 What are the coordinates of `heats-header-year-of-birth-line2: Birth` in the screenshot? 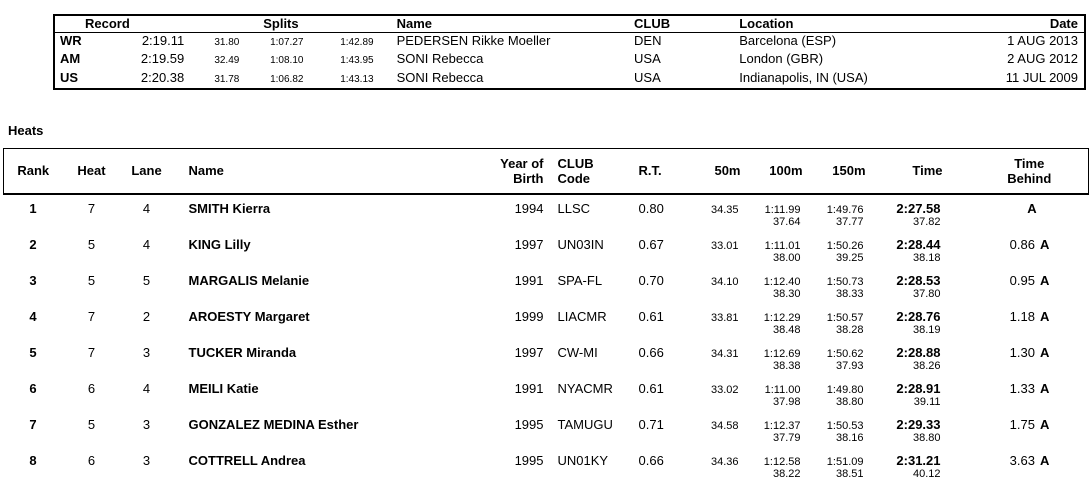 It's located at (528, 178).